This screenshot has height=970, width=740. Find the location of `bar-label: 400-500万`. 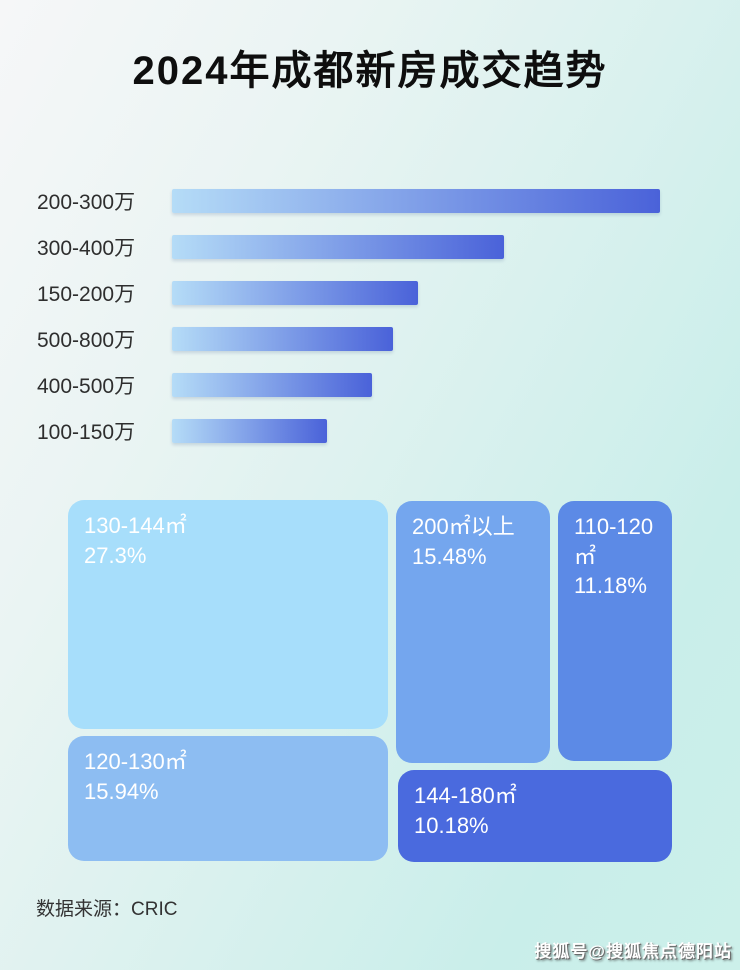

bar-label: 400-500万 is located at coordinates (86, 386).